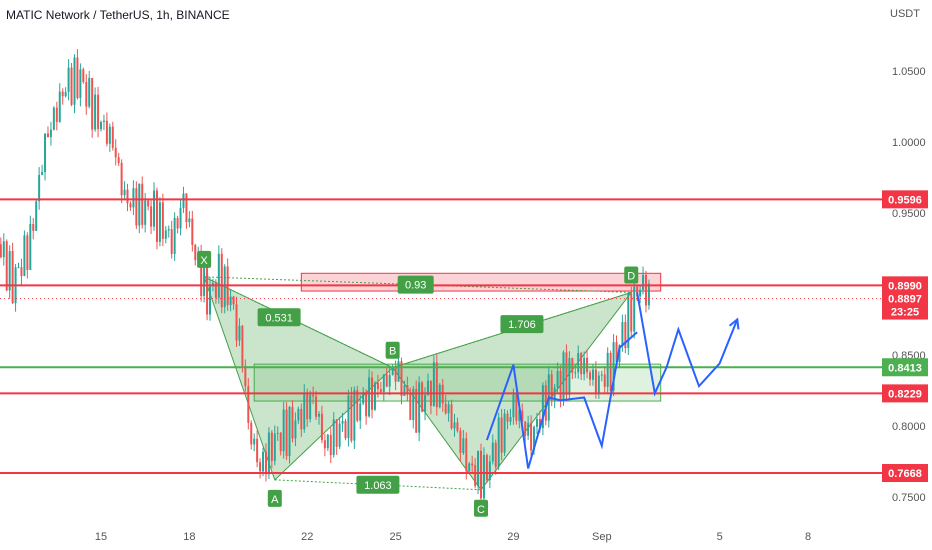  Describe the element at coordinates (378, 486) in the screenshot. I see `ratio-label: 1.063` at that location.